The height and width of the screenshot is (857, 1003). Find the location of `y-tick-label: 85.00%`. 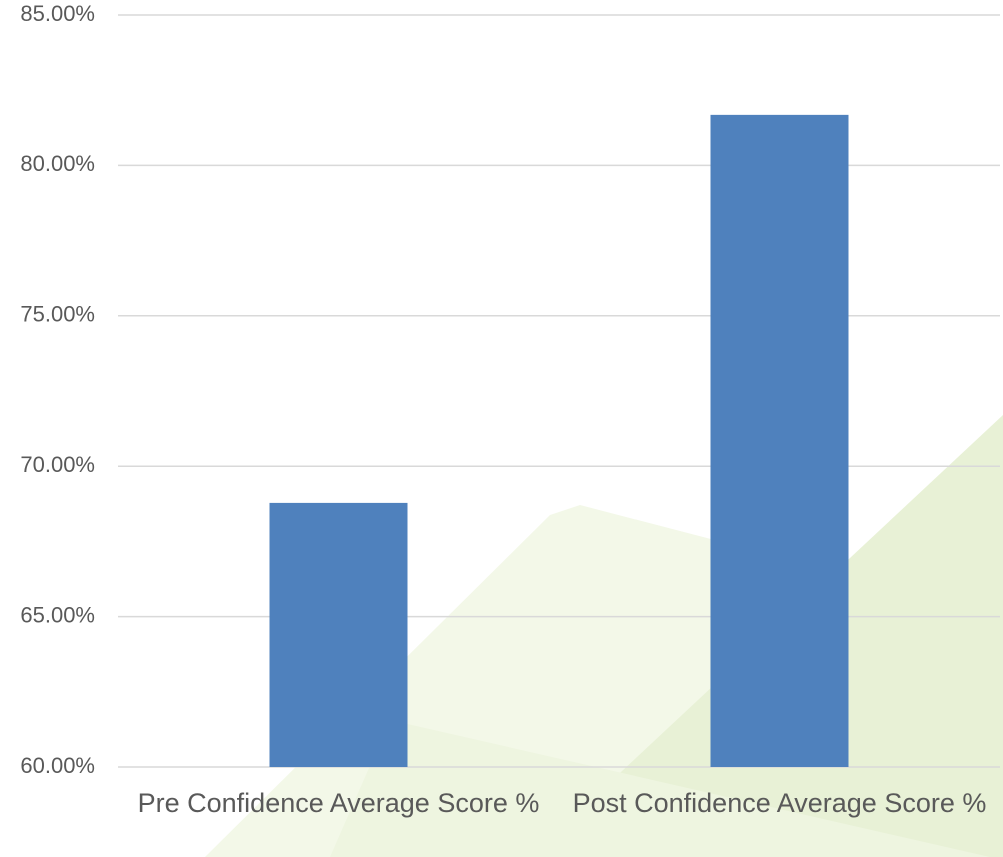

y-tick-label: 85.00% is located at coordinates (57, 13).